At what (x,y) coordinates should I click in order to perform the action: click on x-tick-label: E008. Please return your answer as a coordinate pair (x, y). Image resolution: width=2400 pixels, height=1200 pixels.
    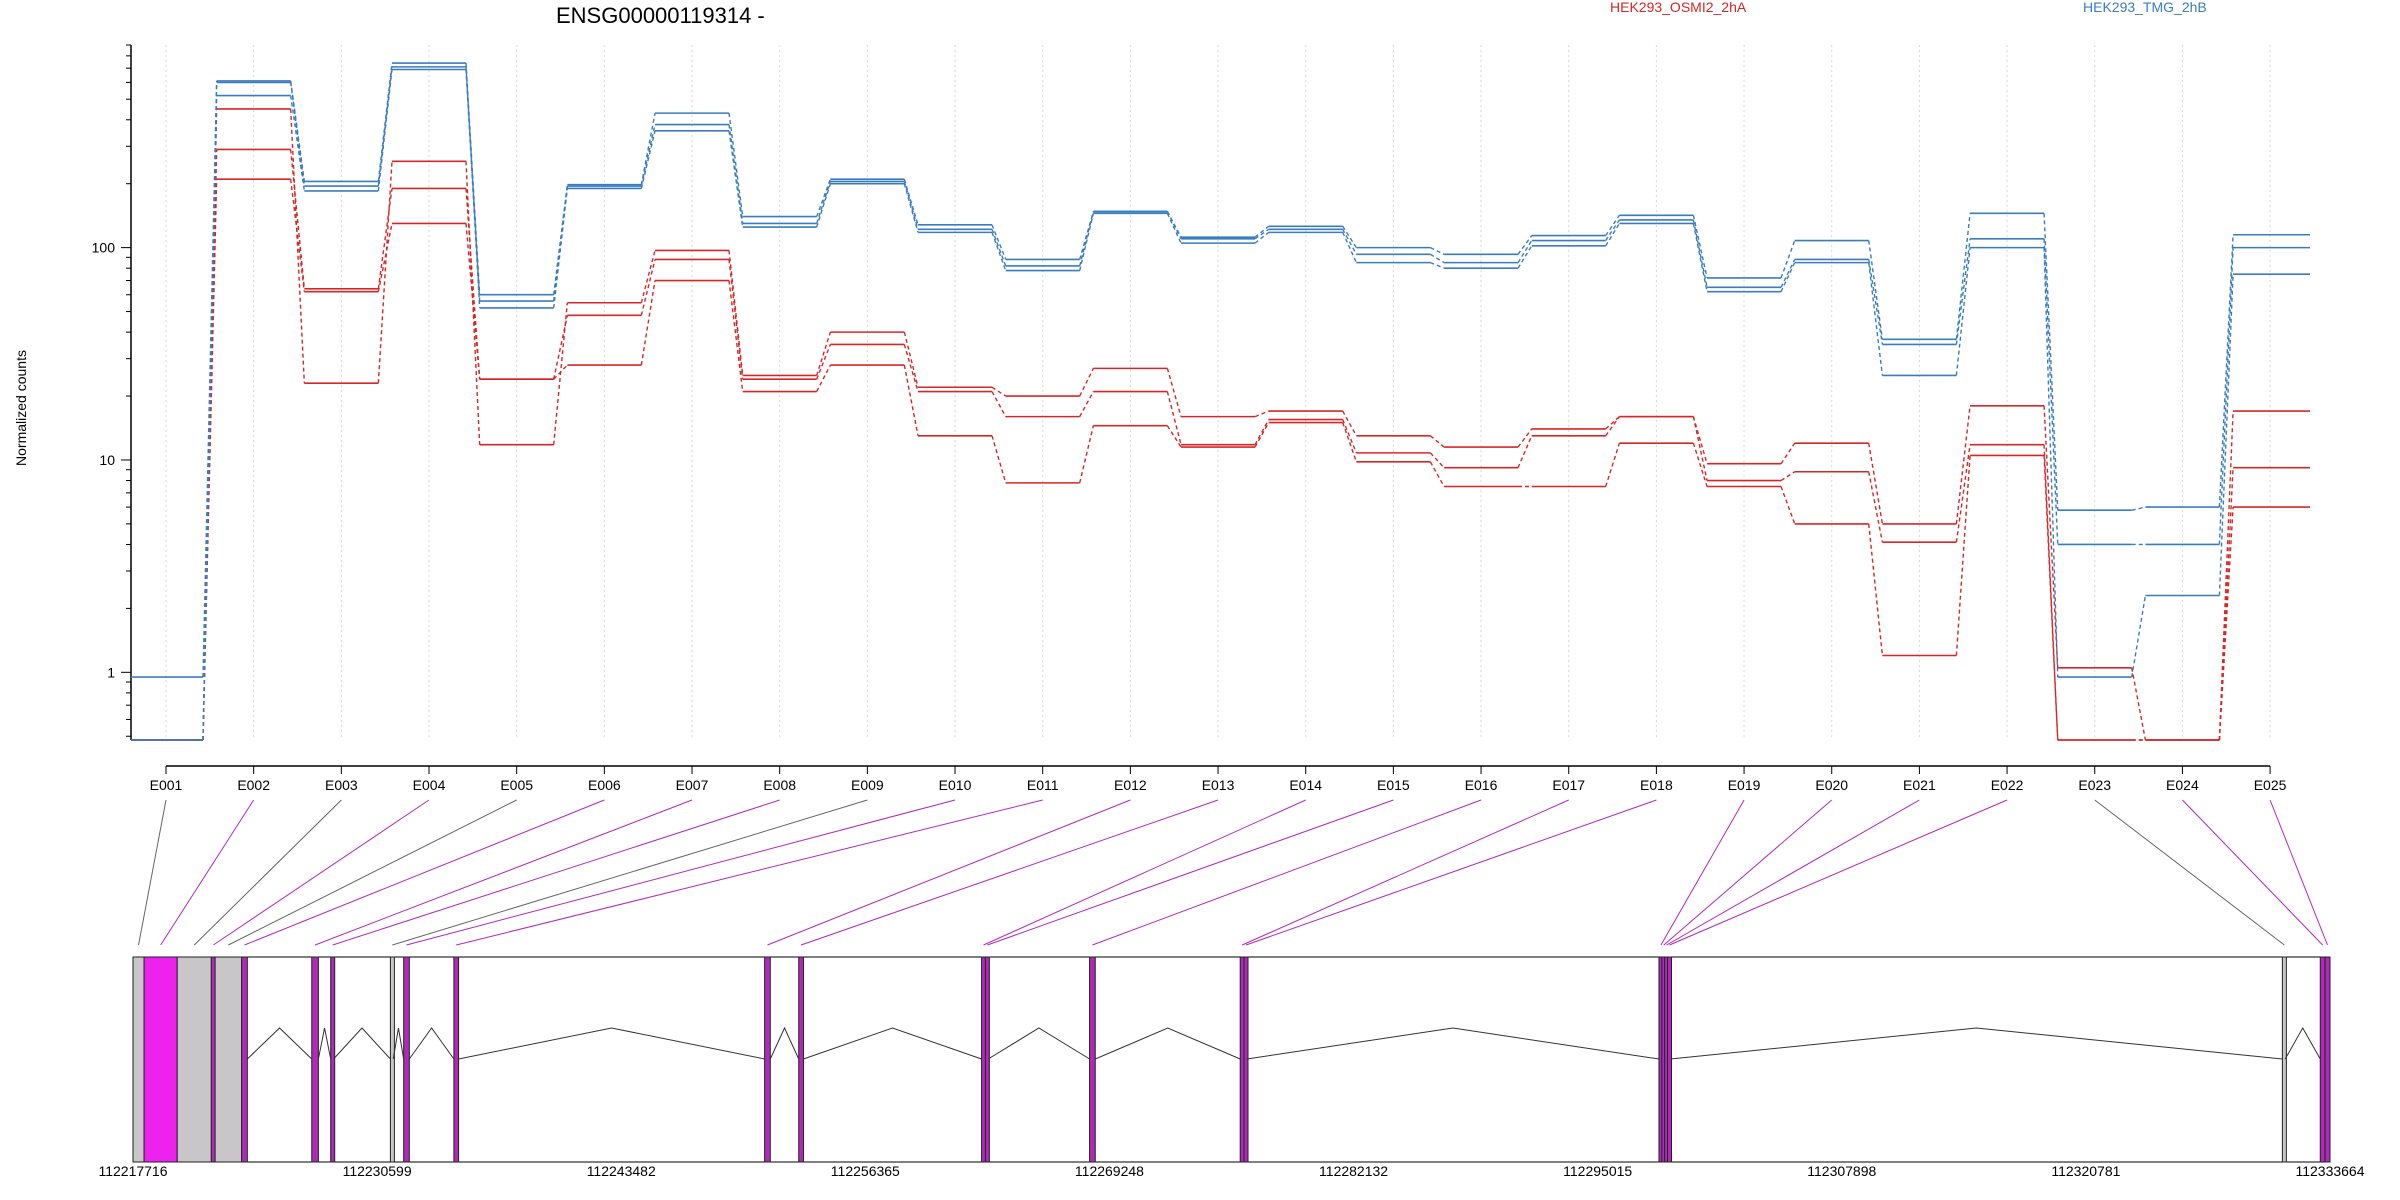
    Looking at the image, I should click on (779, 785).